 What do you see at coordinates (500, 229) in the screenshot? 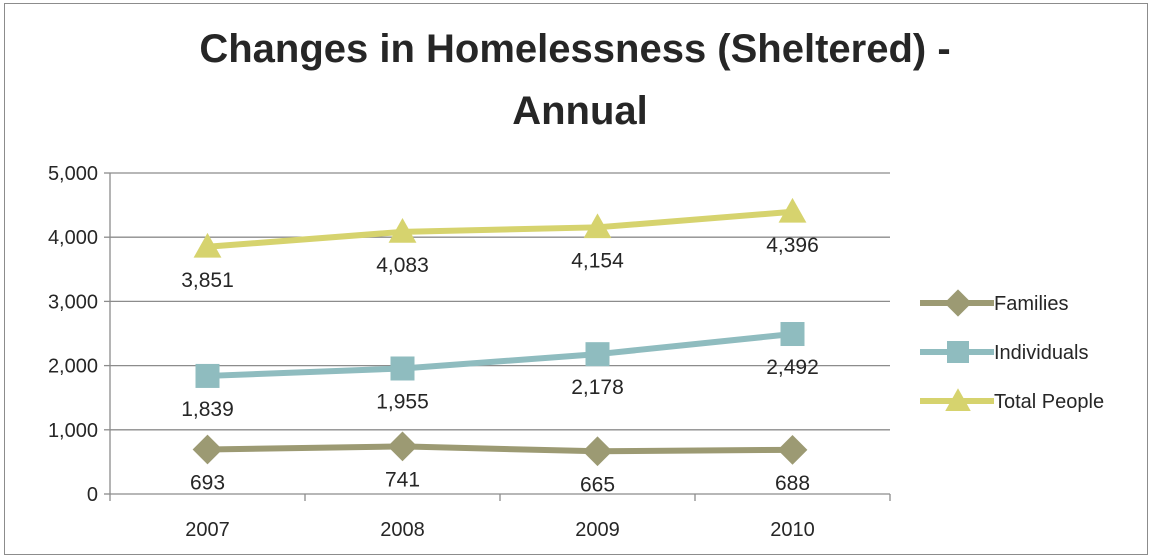
I see `series-line-total-people` at bounding box center [500, 229].